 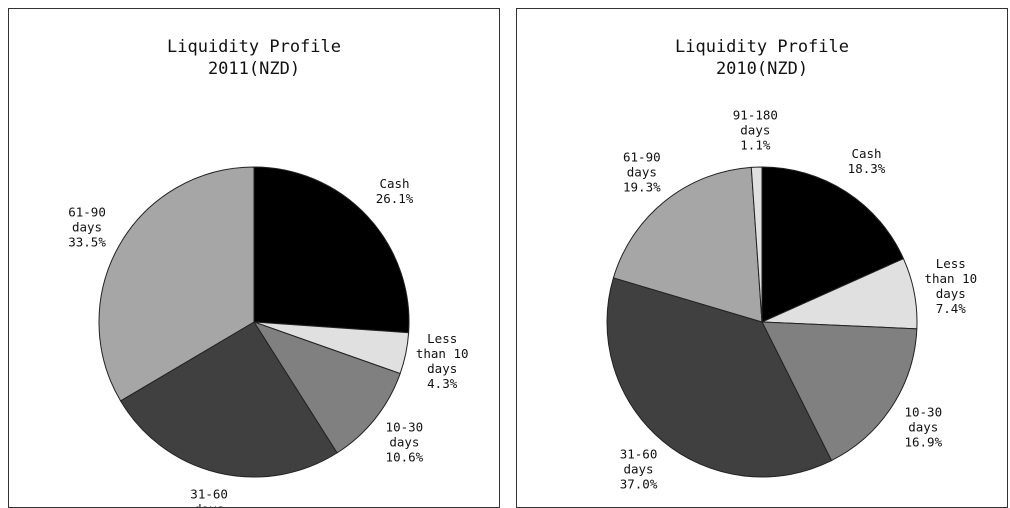 I want to click on slice-value: 19.3%, so click(x=642, y=187).